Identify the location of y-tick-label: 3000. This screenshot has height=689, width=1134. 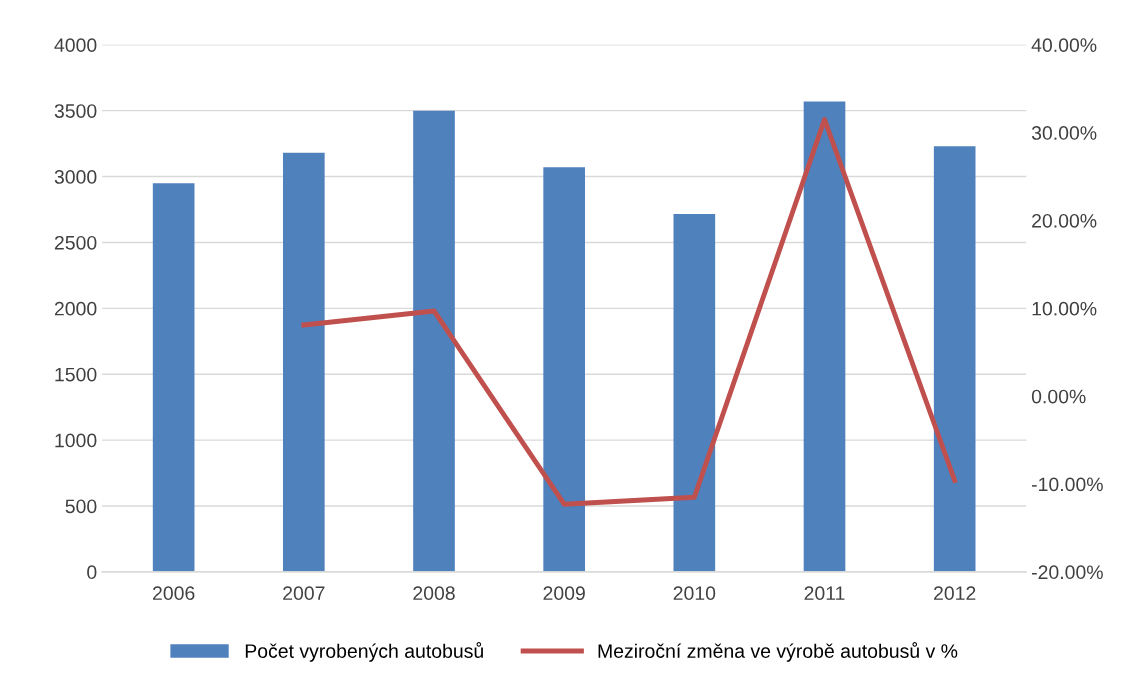
(75, 177).